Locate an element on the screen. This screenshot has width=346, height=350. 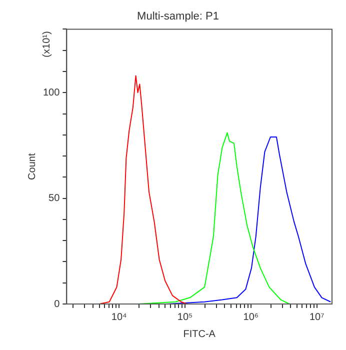
y-tick-label: 0 is located at coordinates (57, 304).